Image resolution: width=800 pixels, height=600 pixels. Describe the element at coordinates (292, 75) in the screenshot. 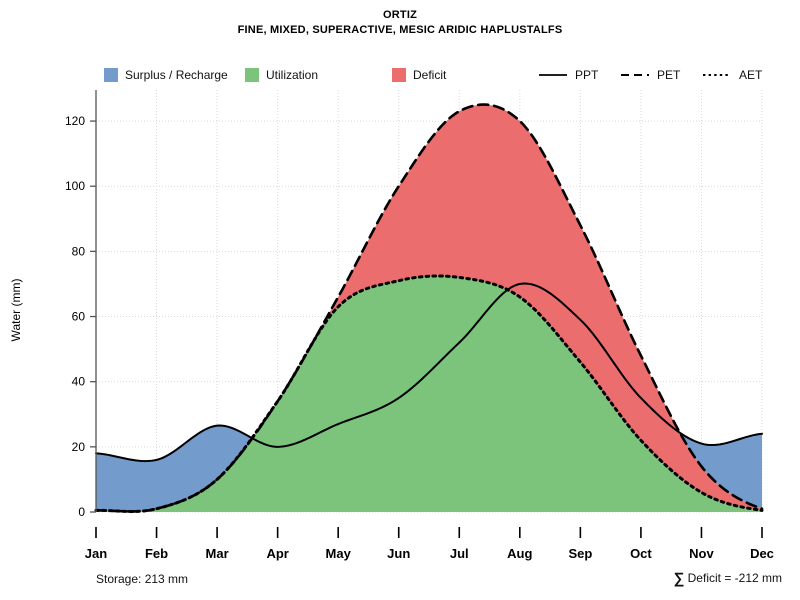

I see `legend-label-utilization: Utilization` at that location.